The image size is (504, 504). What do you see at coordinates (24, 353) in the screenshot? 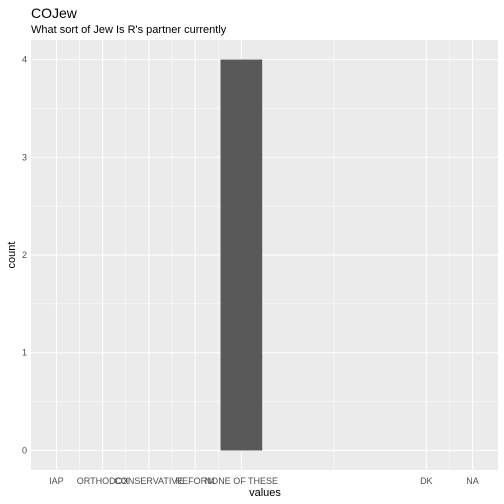
I see `y-tick-label: 1` at bounding box center [24, 353].